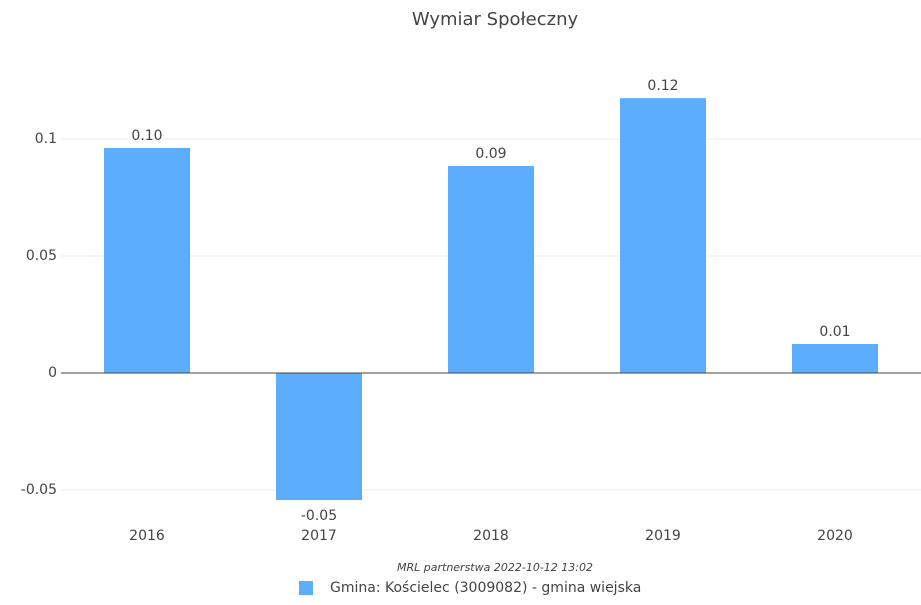 The width and height of the screenshot is (921, 605). I want to click on value-label: 0.09, so click(490, 154).